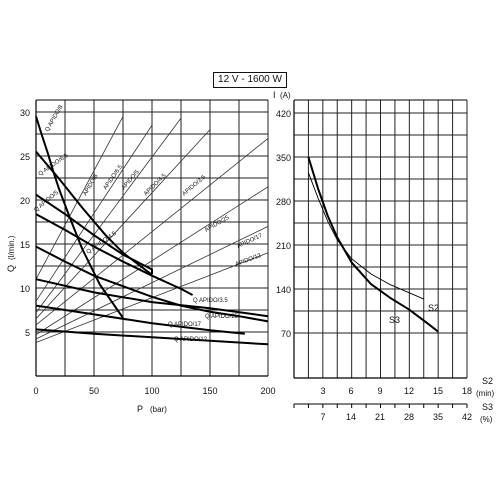 Image resolution: width=501 pixels, height=501 pixels. Describe the element at coordinates (379, 391) in the screenshot. I see `s2-tick: 9` at that location.